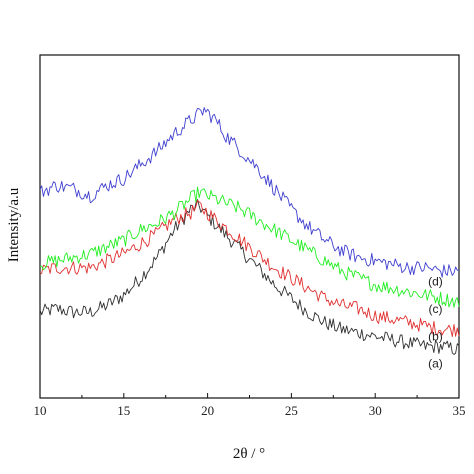 The image size is (474, 474). What do you see at coordinates (207, 410) in the screenshot?
I see `x-tick-label: 20` at bounding box center [207, 410].